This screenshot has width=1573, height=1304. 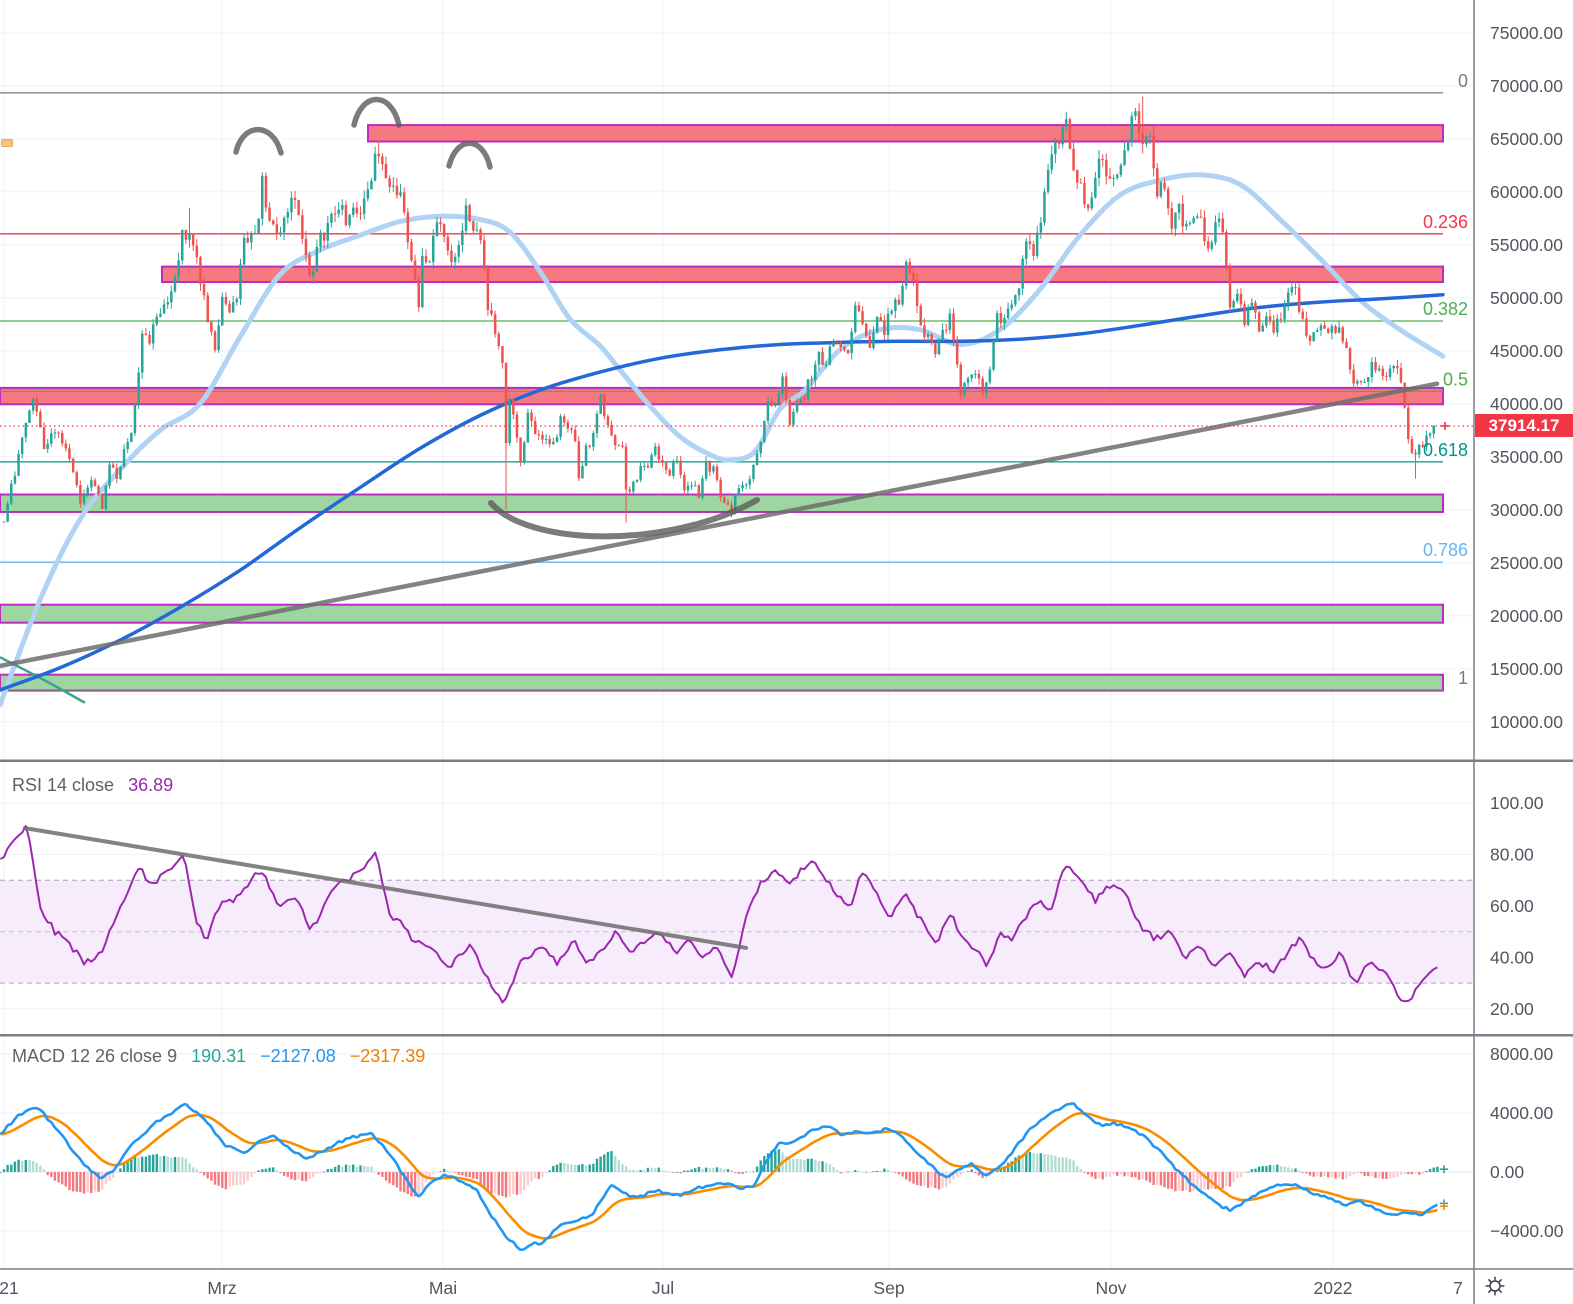 What do you see at coordinates (1526, 669) in the screenshot?
I see `svg-text: 15000.00` at bounding box center [1526, 669].